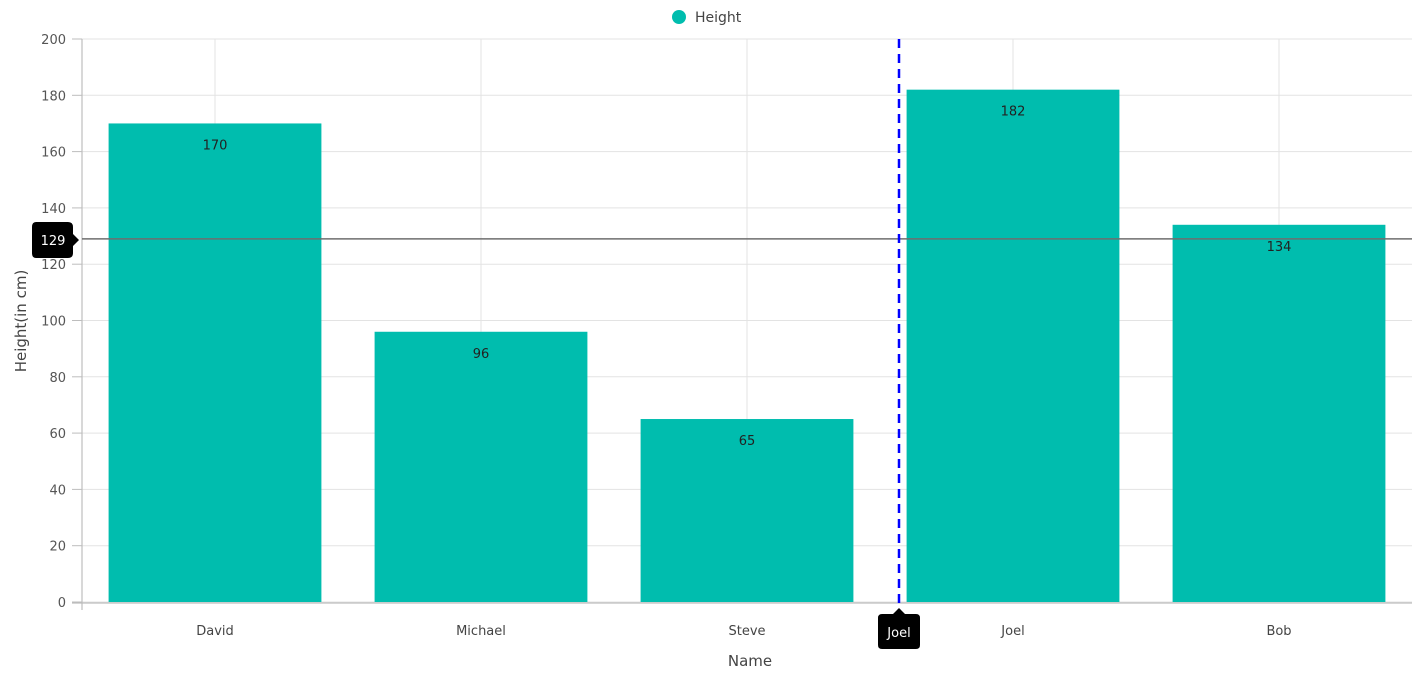  I want to click on legend: Height, so click(707, 18).